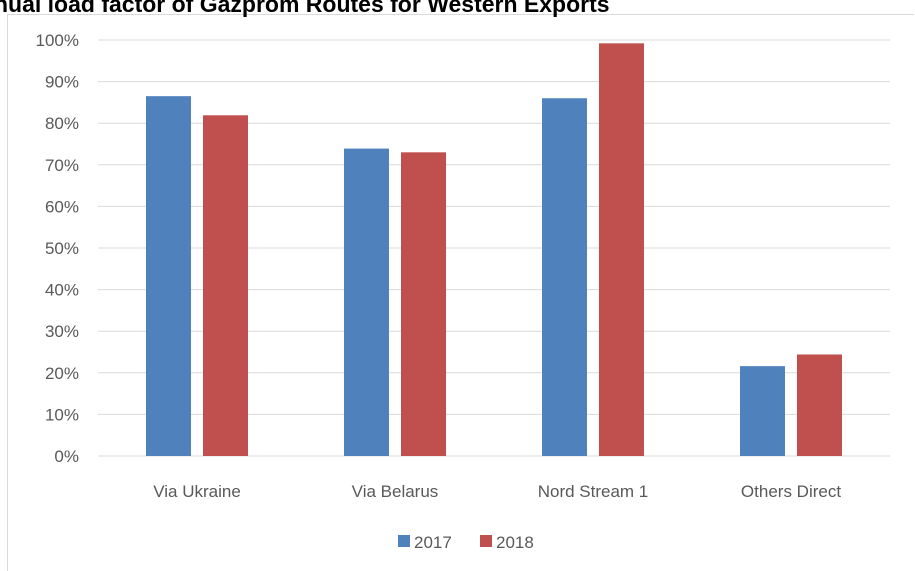 This screenshot has height=571, width=915. Describe the element at coordinates (423, 304) in the screenshot. I see `bar-2018-via-belarus` at that location.